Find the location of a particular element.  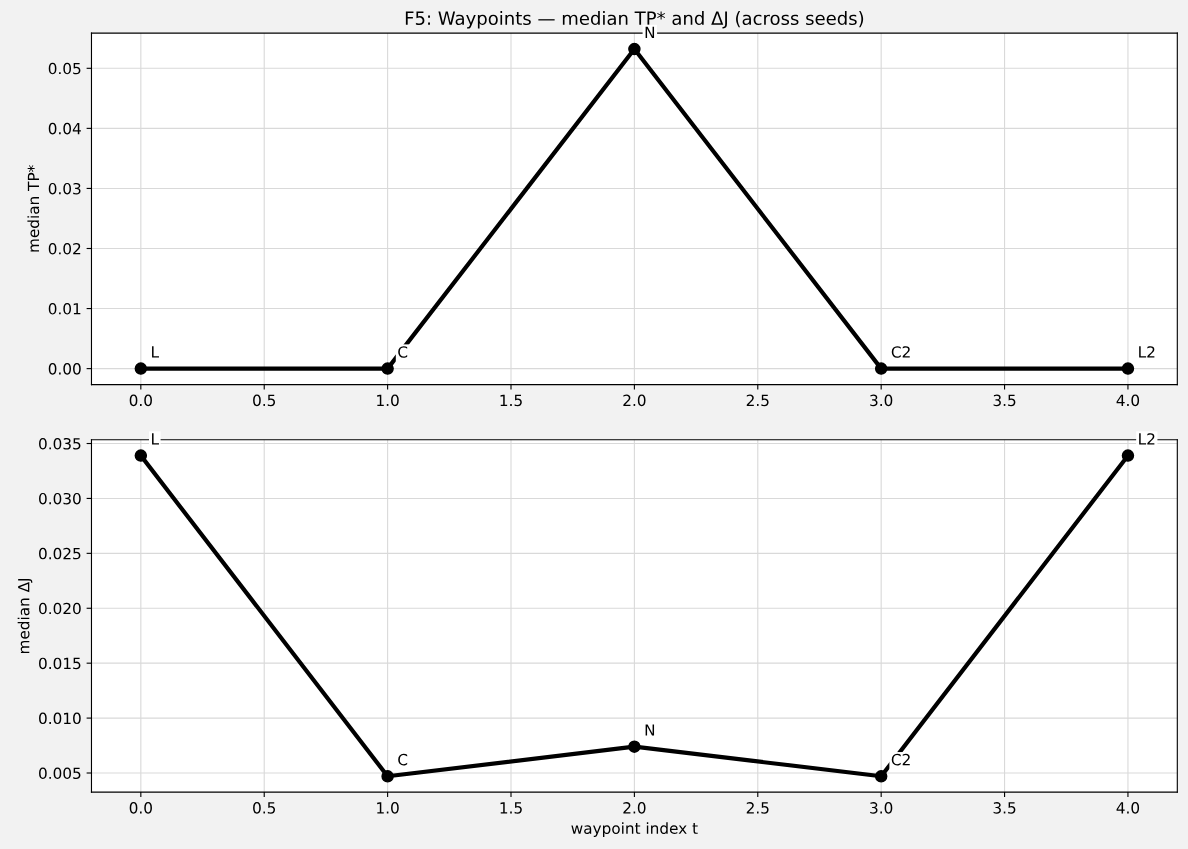

annotation: N is located at coordinates (650, 730).